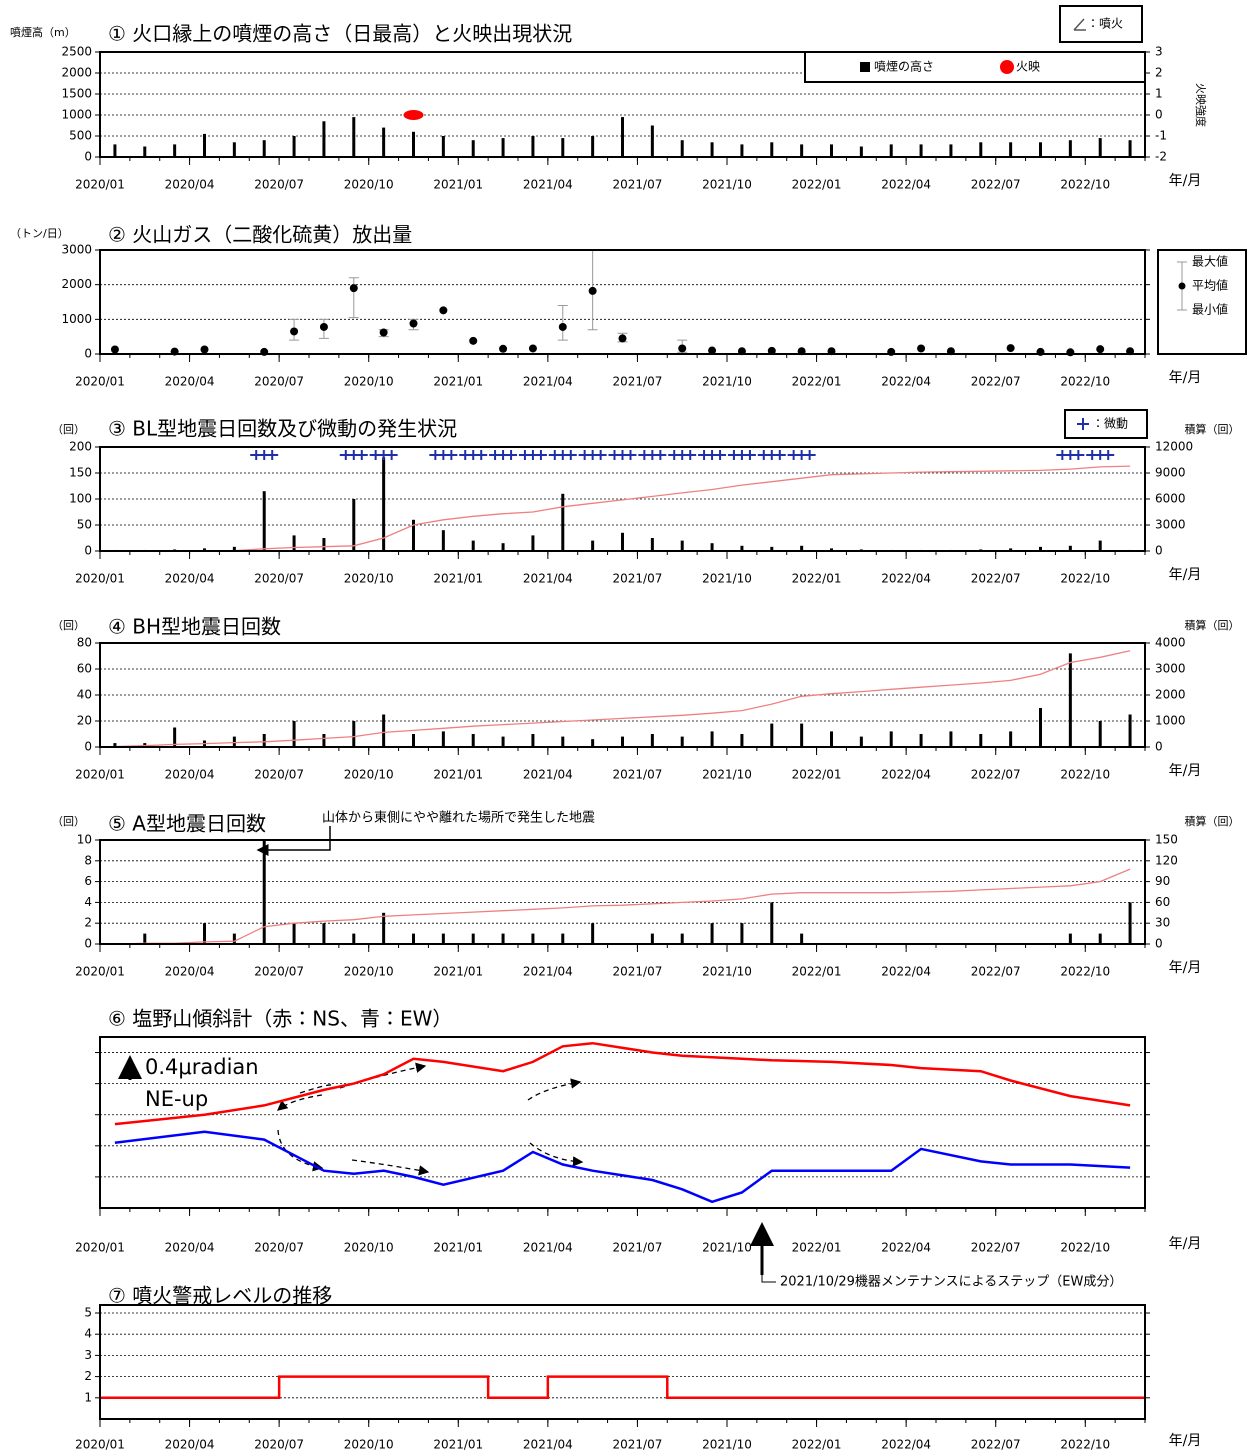 The width and height of the screenshot is (1249, 1454). I want to click on annotation: 山体から東側にやや離れた場所で発生した地震, so click(458, 818).